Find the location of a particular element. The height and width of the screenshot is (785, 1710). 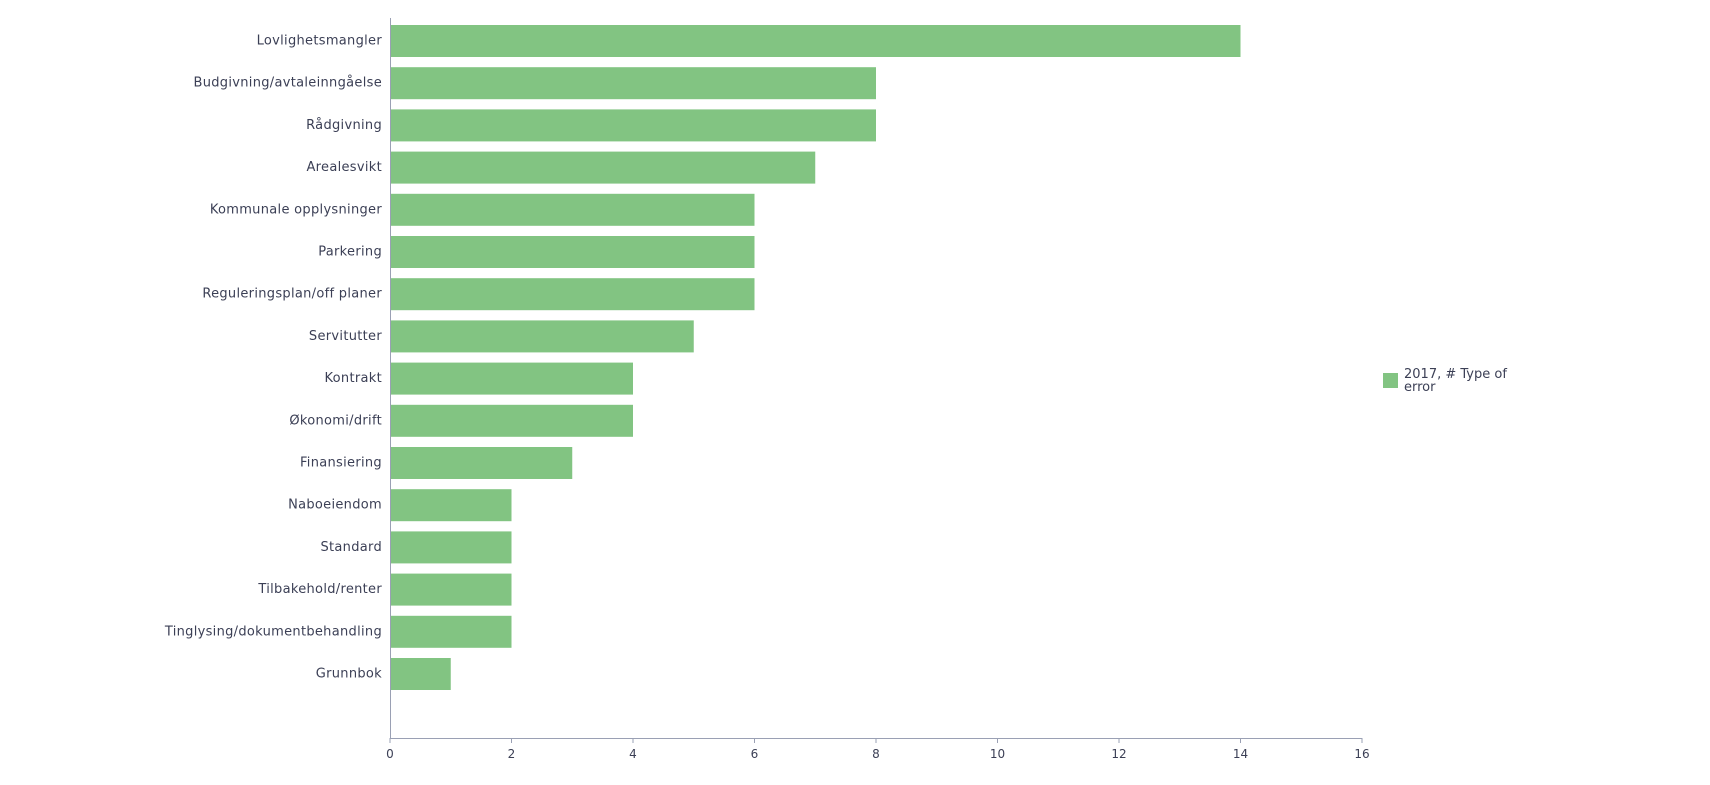

x-tick-label: 10 is located at coordinates (997, 754).